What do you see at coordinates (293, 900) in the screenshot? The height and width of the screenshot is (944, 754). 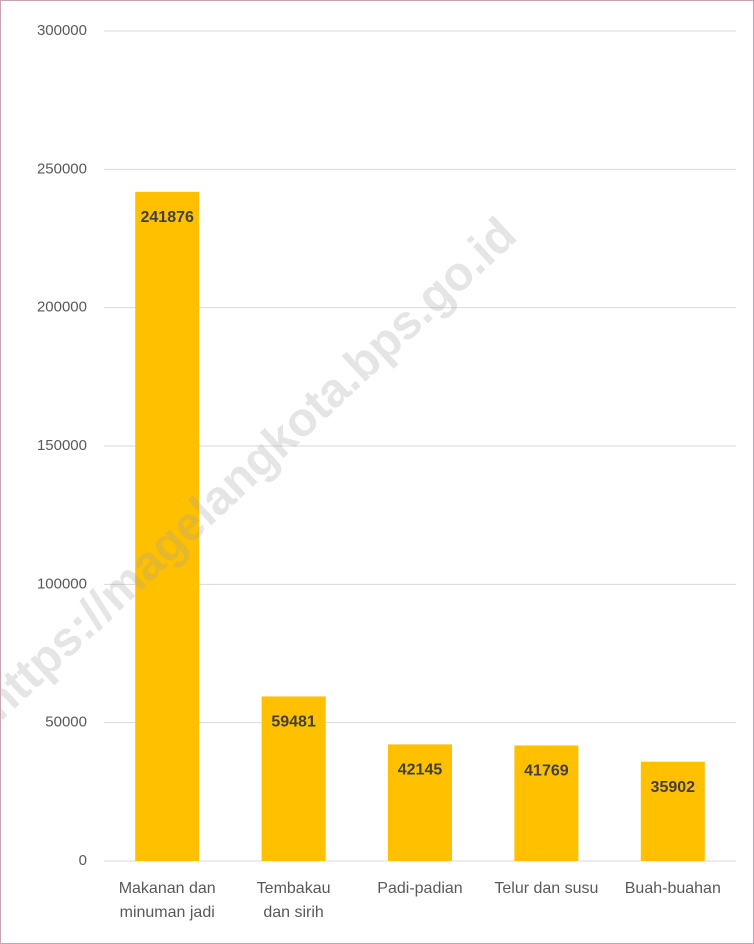 I see `x-tick-label: Tembakau dan sirih` at bounding box center [293, 900].